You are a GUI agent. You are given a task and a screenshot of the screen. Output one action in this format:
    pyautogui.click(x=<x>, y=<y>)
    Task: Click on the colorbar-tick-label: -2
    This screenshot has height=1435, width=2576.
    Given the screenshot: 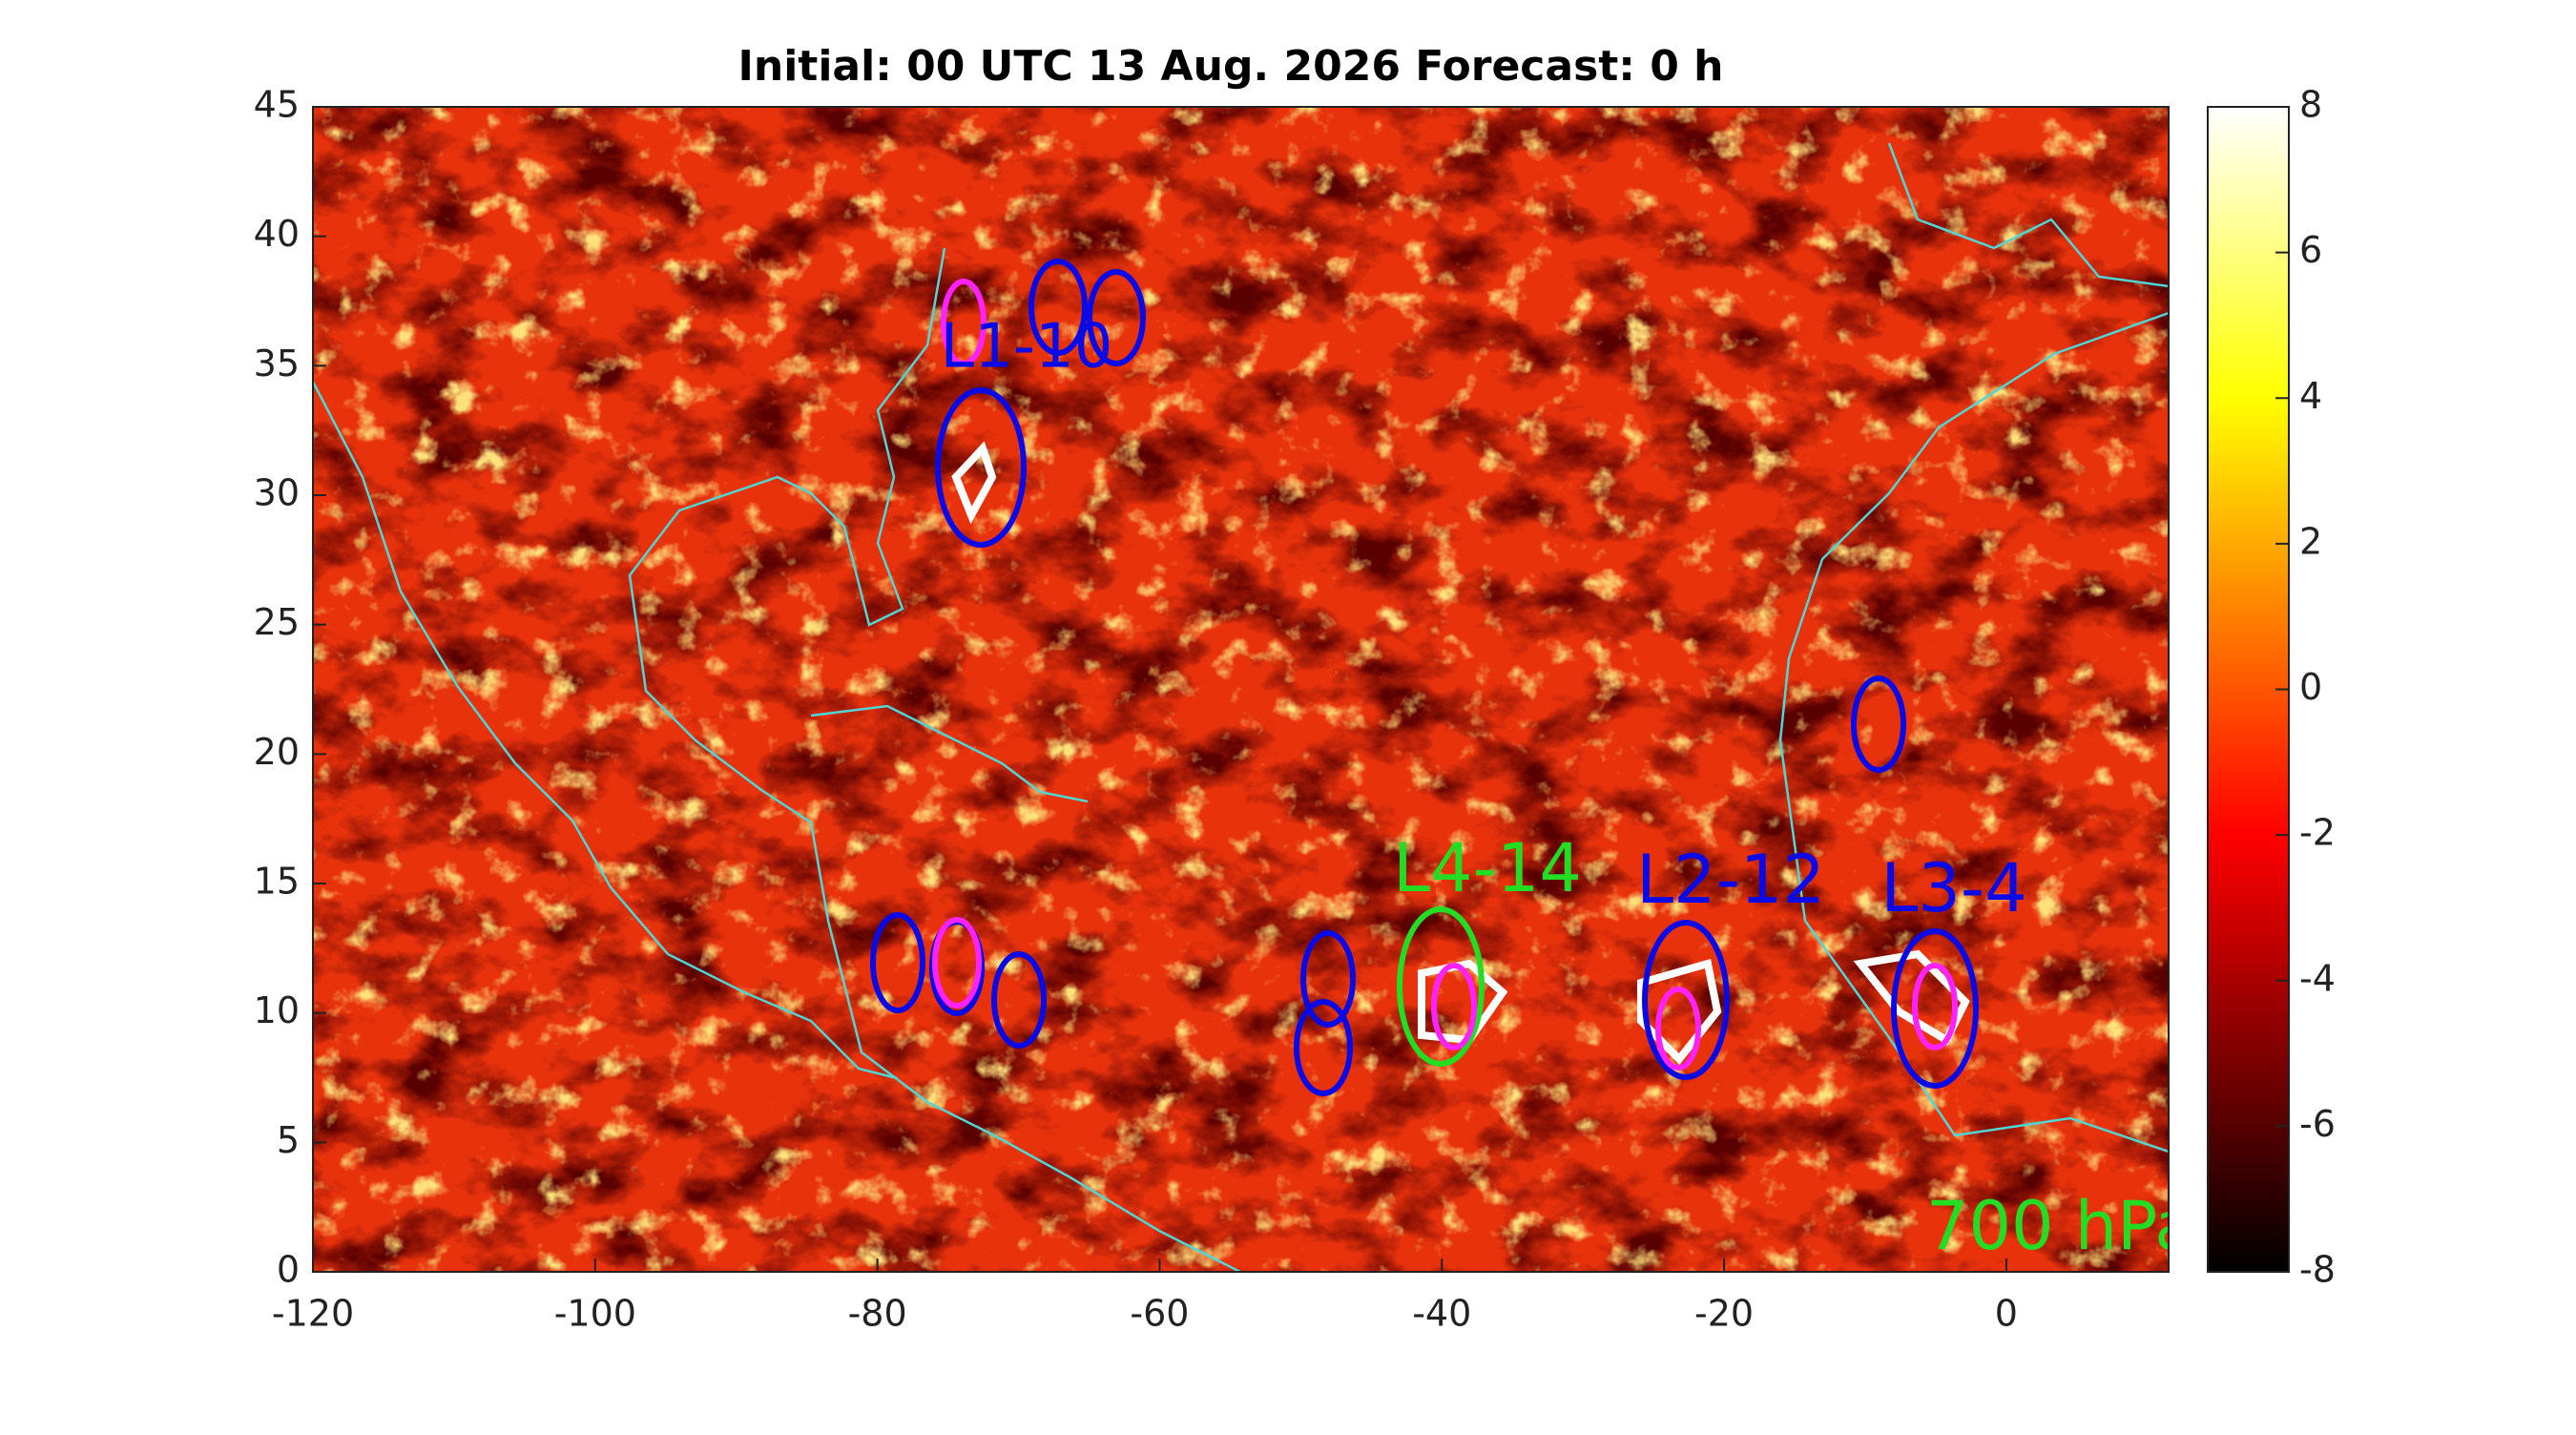 What is the action you would take?
    pyautogui.click(x=2317, y=833)
    